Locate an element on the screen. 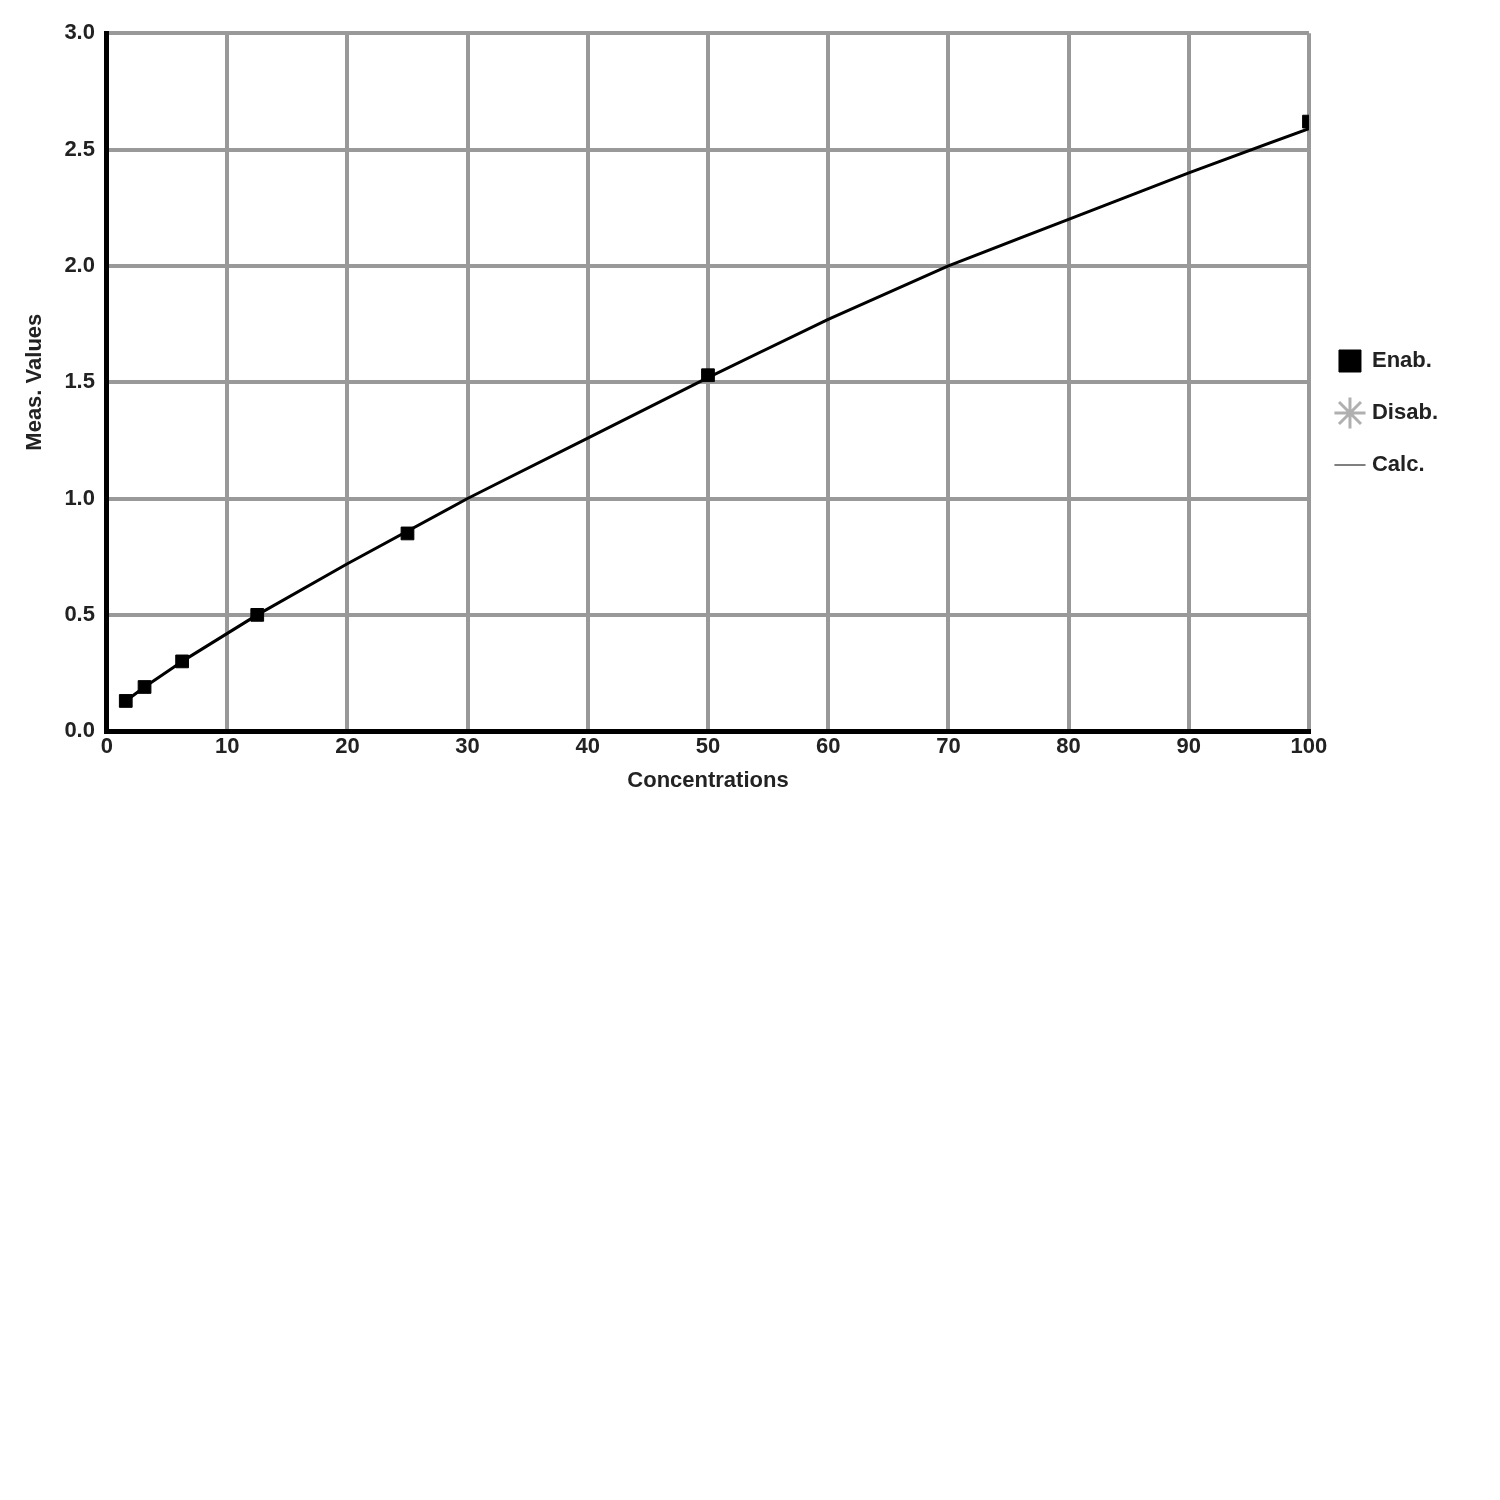 The width and height of the screenshot is (1500, 1500). y-tick-label: 1.0 is located at coordinates (79, 497).